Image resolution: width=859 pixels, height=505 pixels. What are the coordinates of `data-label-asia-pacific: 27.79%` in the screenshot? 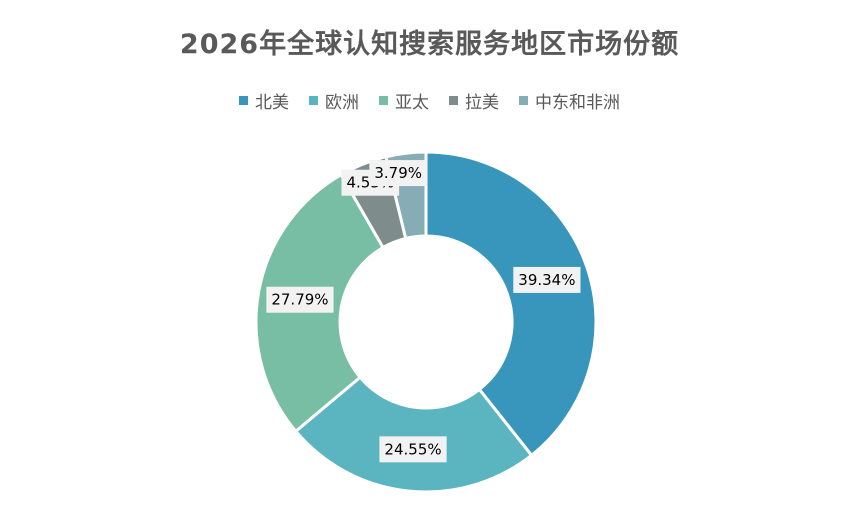 It's located at (300, 299).